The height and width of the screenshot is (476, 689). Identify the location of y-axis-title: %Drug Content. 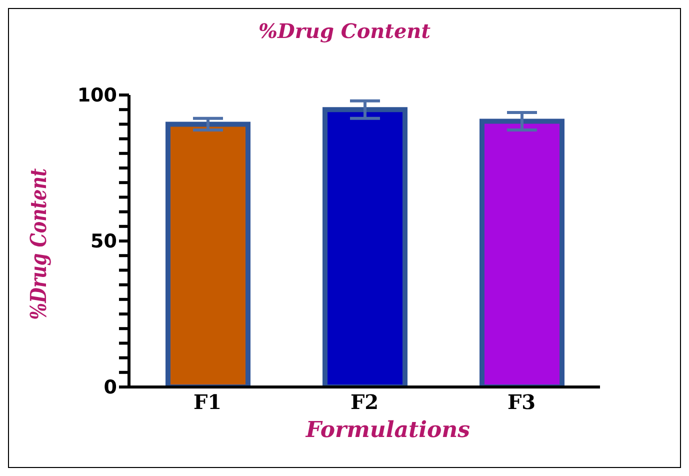
(39, 244).